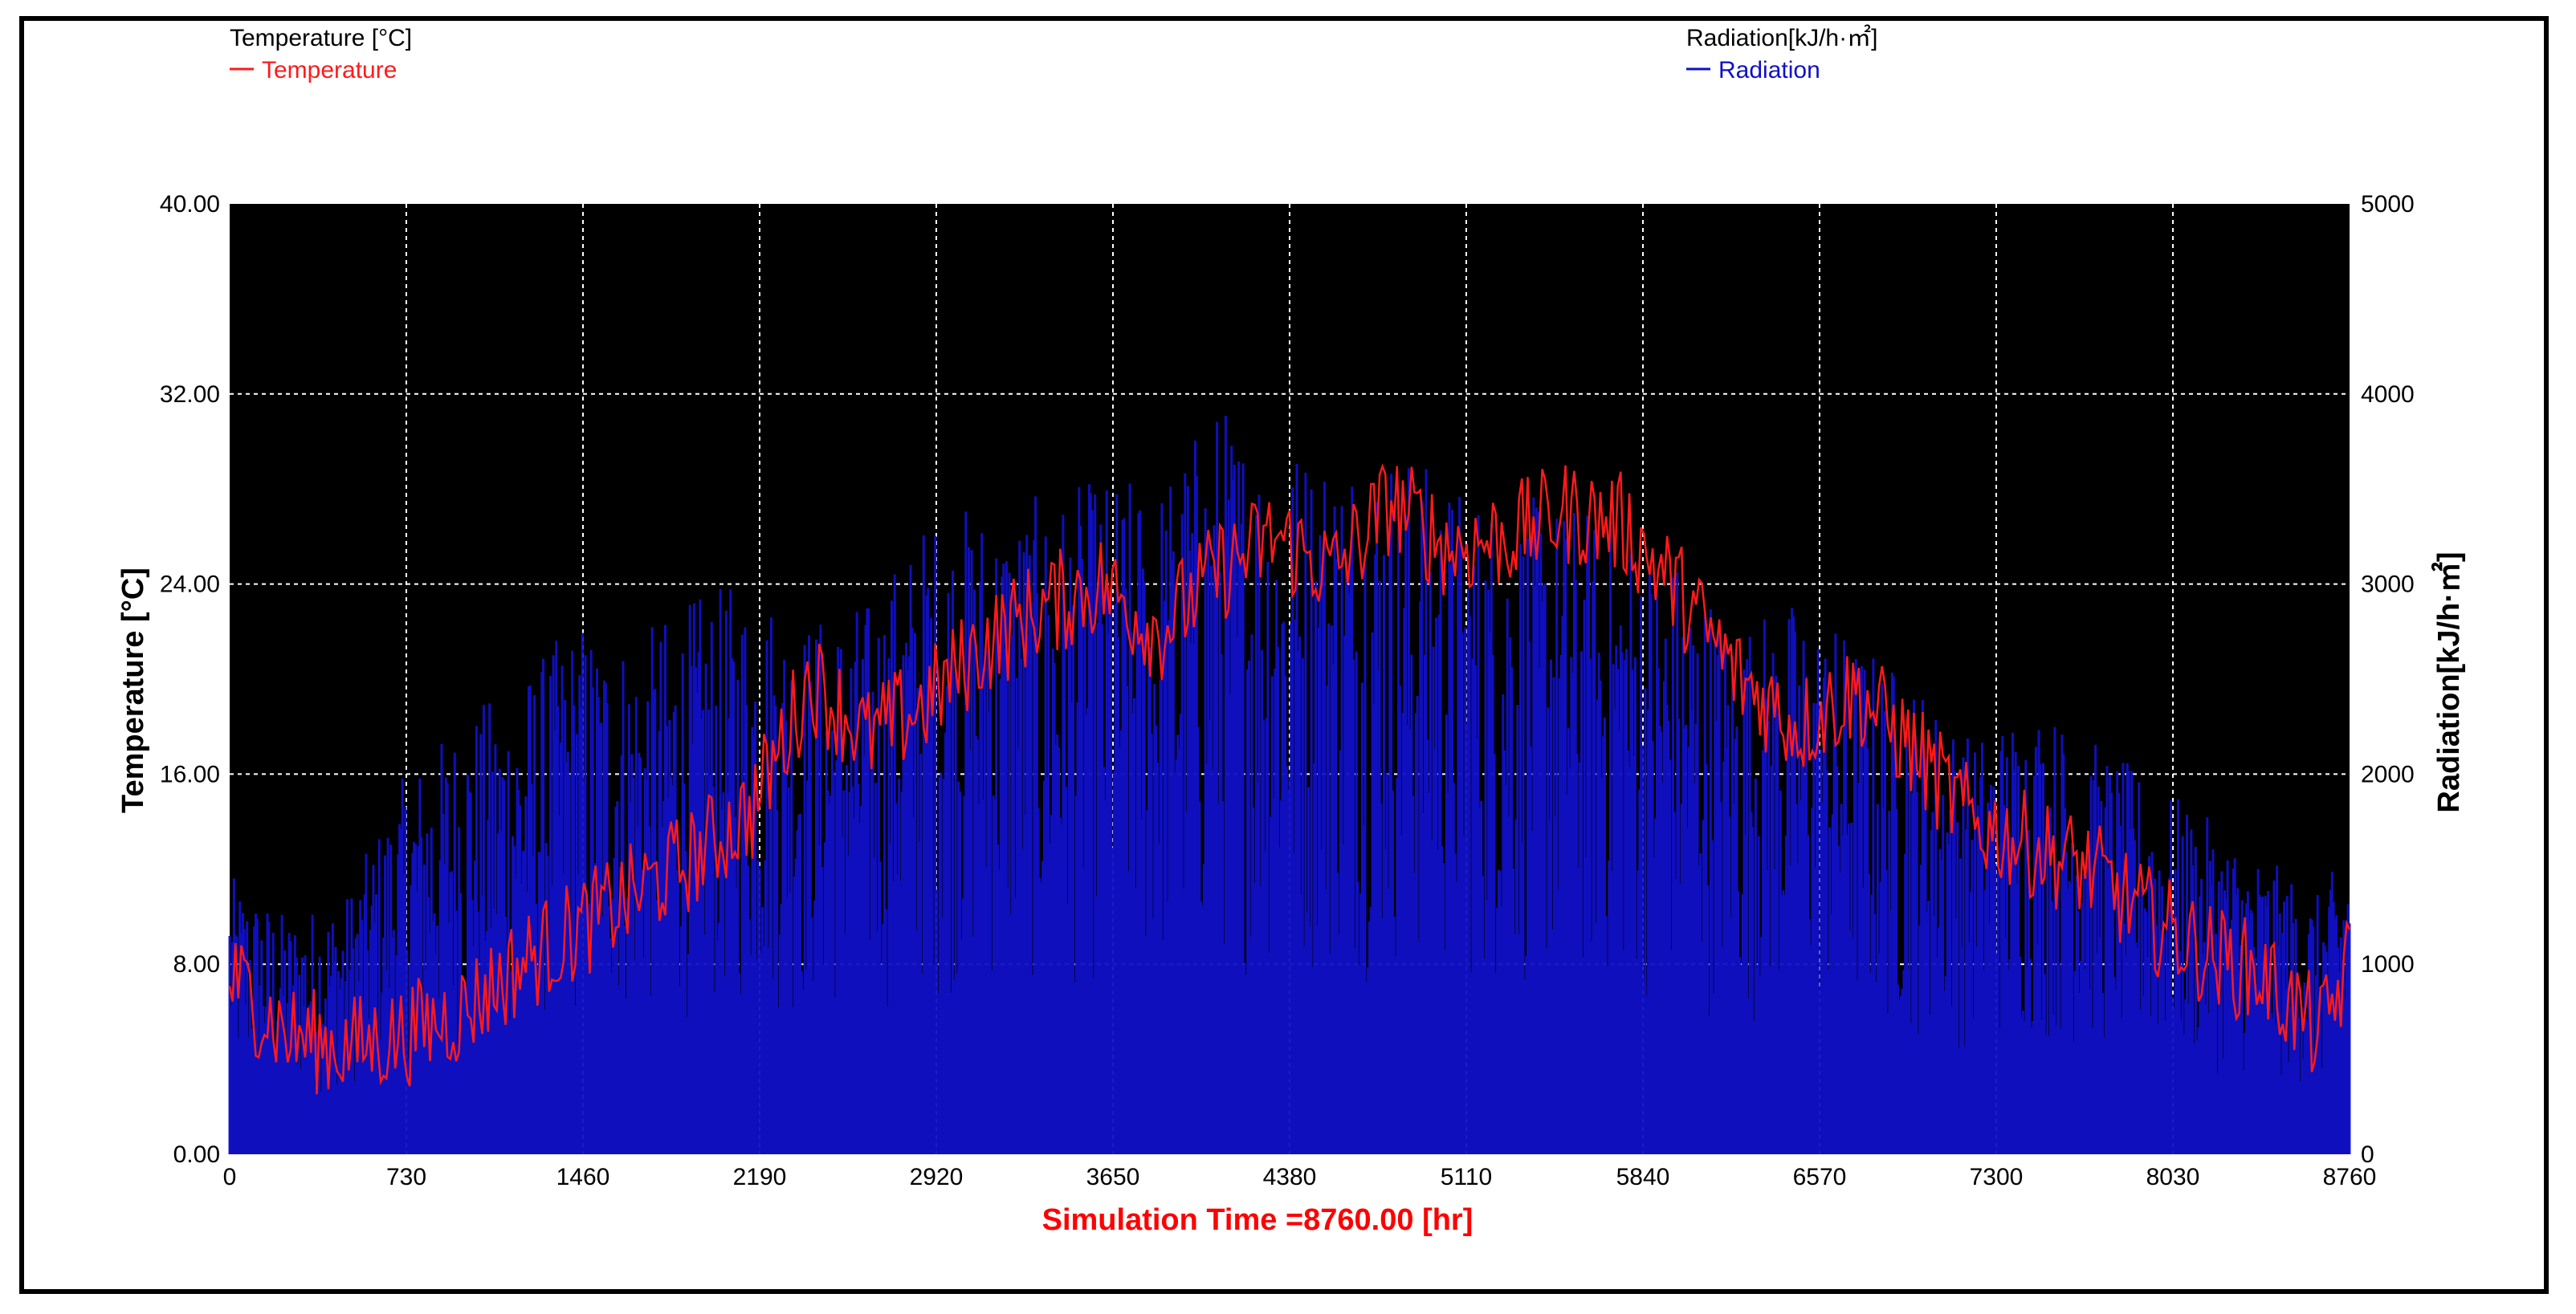  I want to click on x-tick-label: 5110, so click(1467, 1177).